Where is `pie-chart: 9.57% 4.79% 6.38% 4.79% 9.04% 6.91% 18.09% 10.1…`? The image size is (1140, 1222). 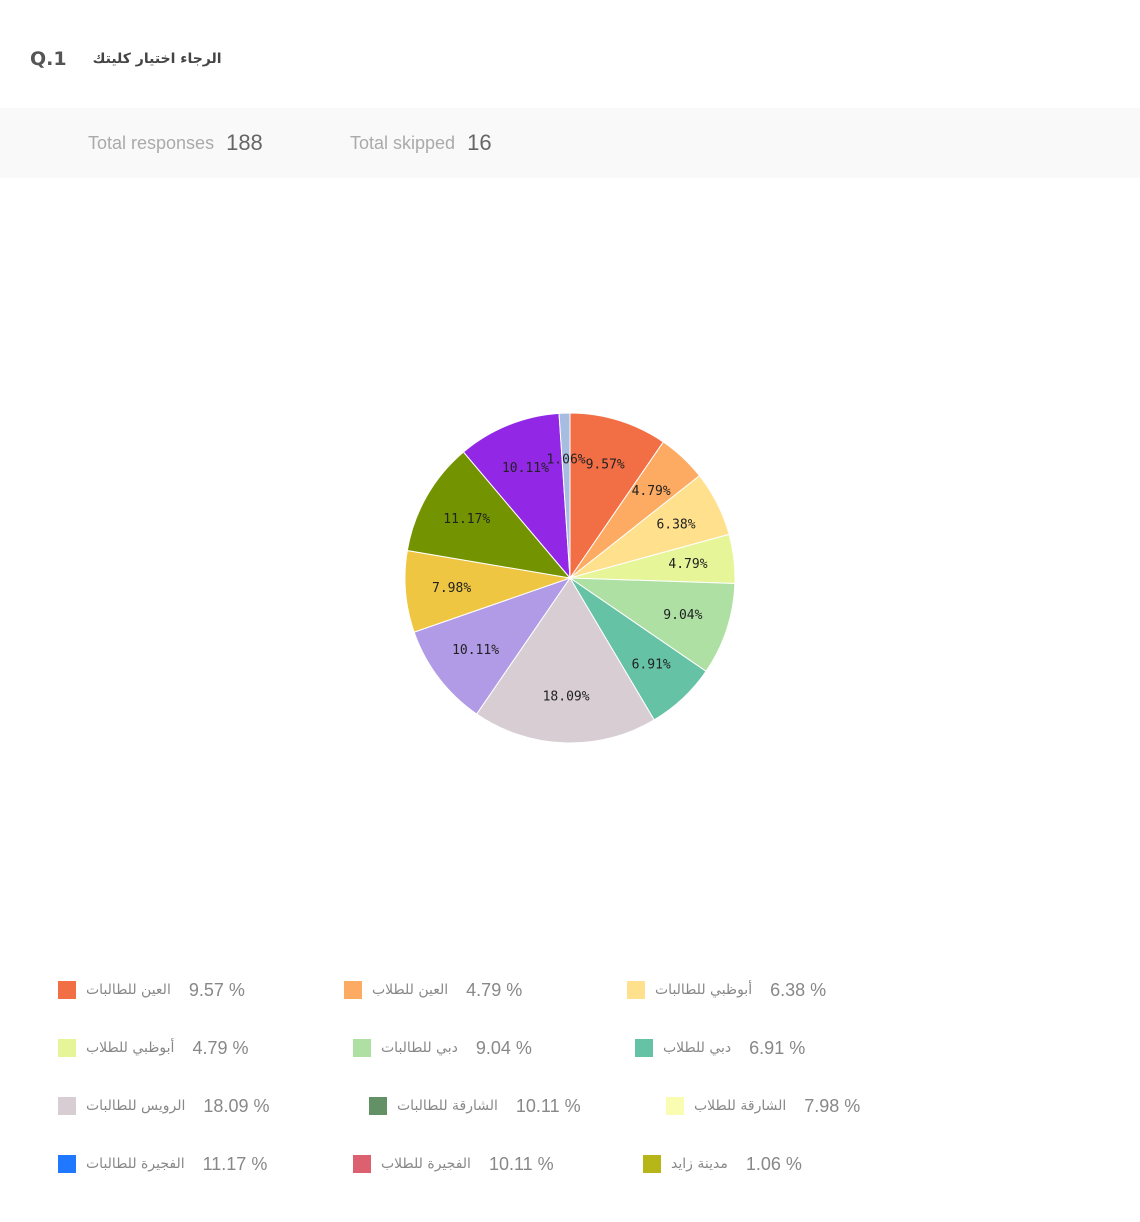
pie-chart: 9.57% 4.79% 6.38% 4.79% 9.04% 6.91% 18.09% 10.1… is located at coordinates (570, 578).